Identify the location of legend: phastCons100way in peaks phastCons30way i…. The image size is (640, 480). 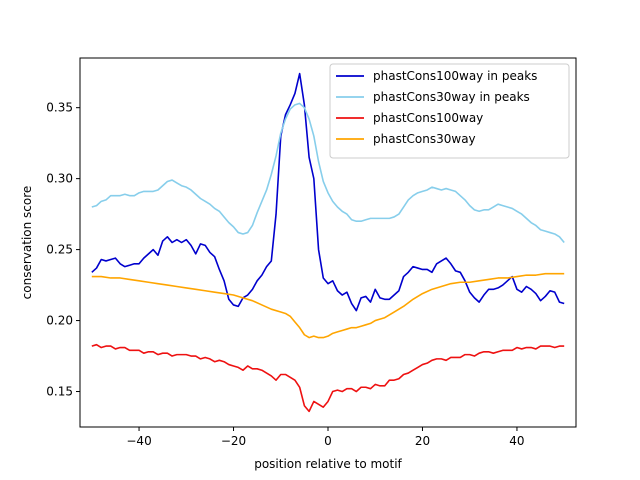
(449, 111).